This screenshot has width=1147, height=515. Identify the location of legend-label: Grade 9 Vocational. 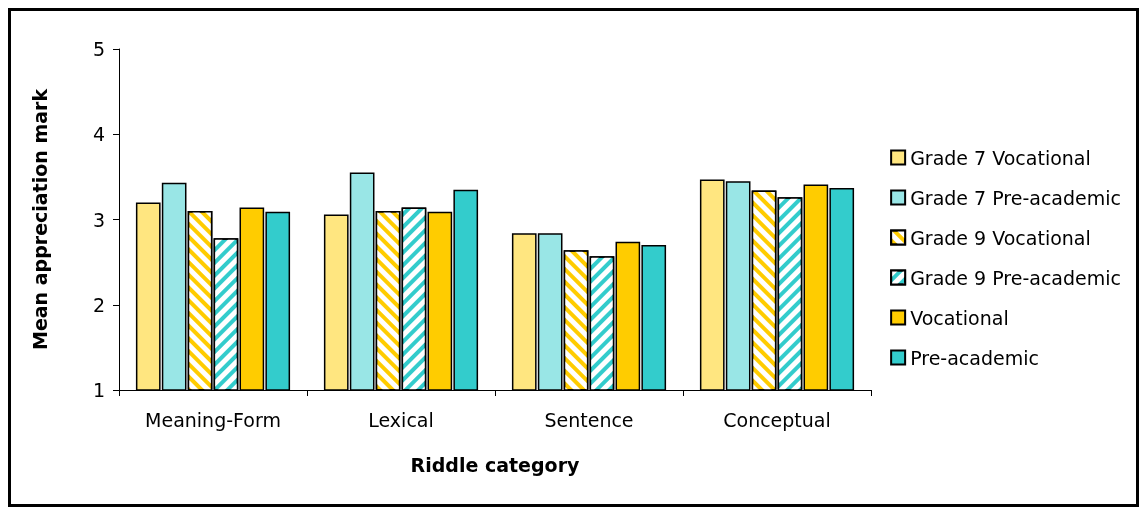
(1000, 237).